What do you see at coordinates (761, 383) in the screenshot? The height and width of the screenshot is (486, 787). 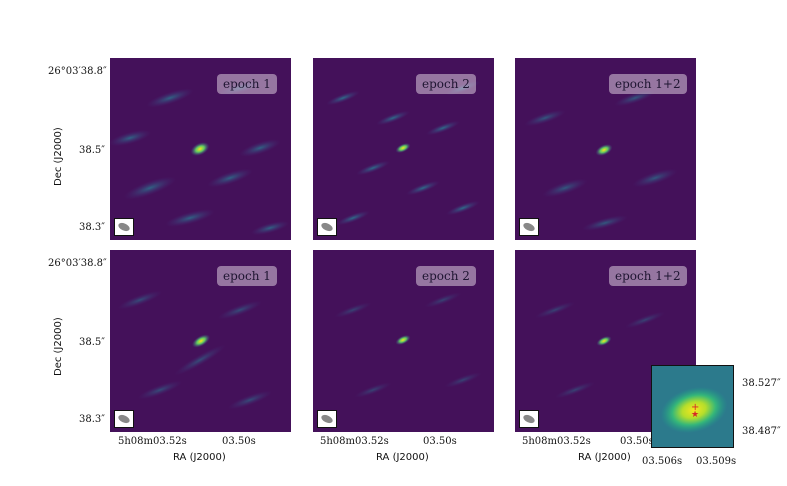 I see `inset-ytick: 38.527″` at bounding box center [761, 383].